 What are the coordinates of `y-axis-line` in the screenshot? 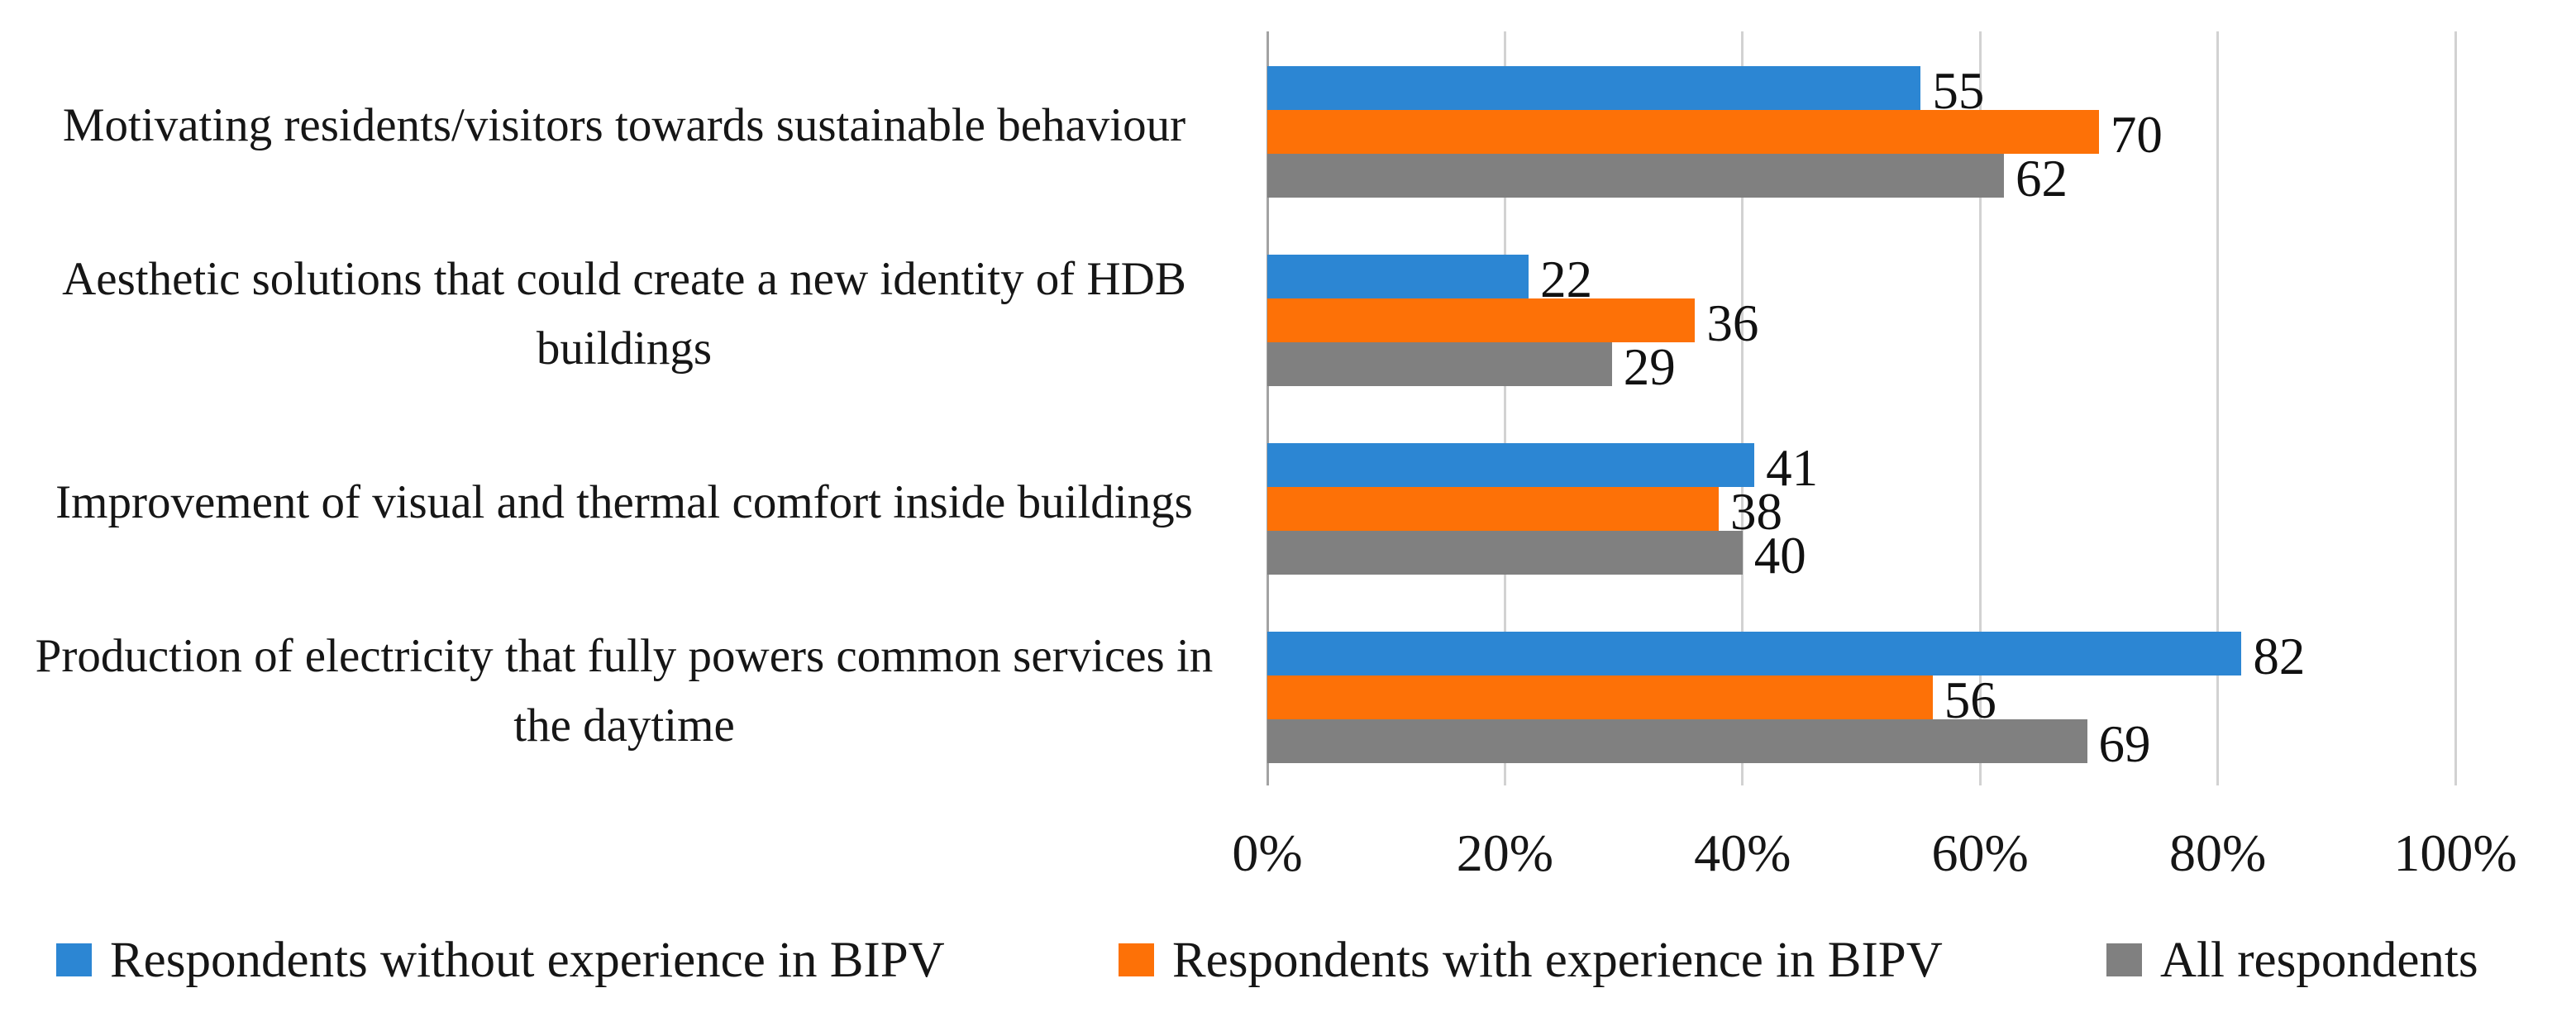 It's located at (1267, 408).